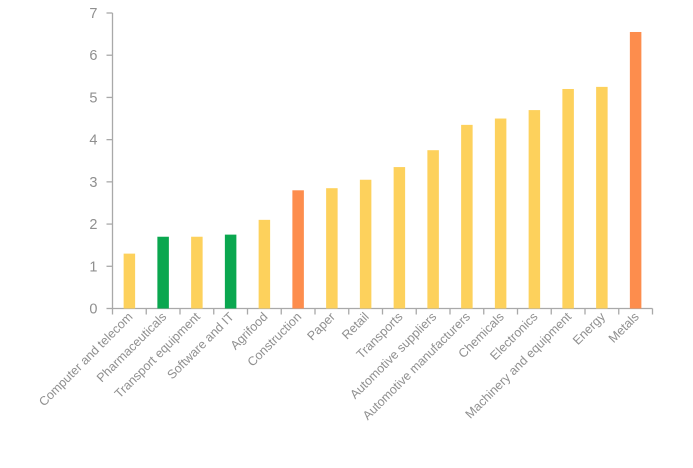  I want to click on bar-metals, so click(635, 170).